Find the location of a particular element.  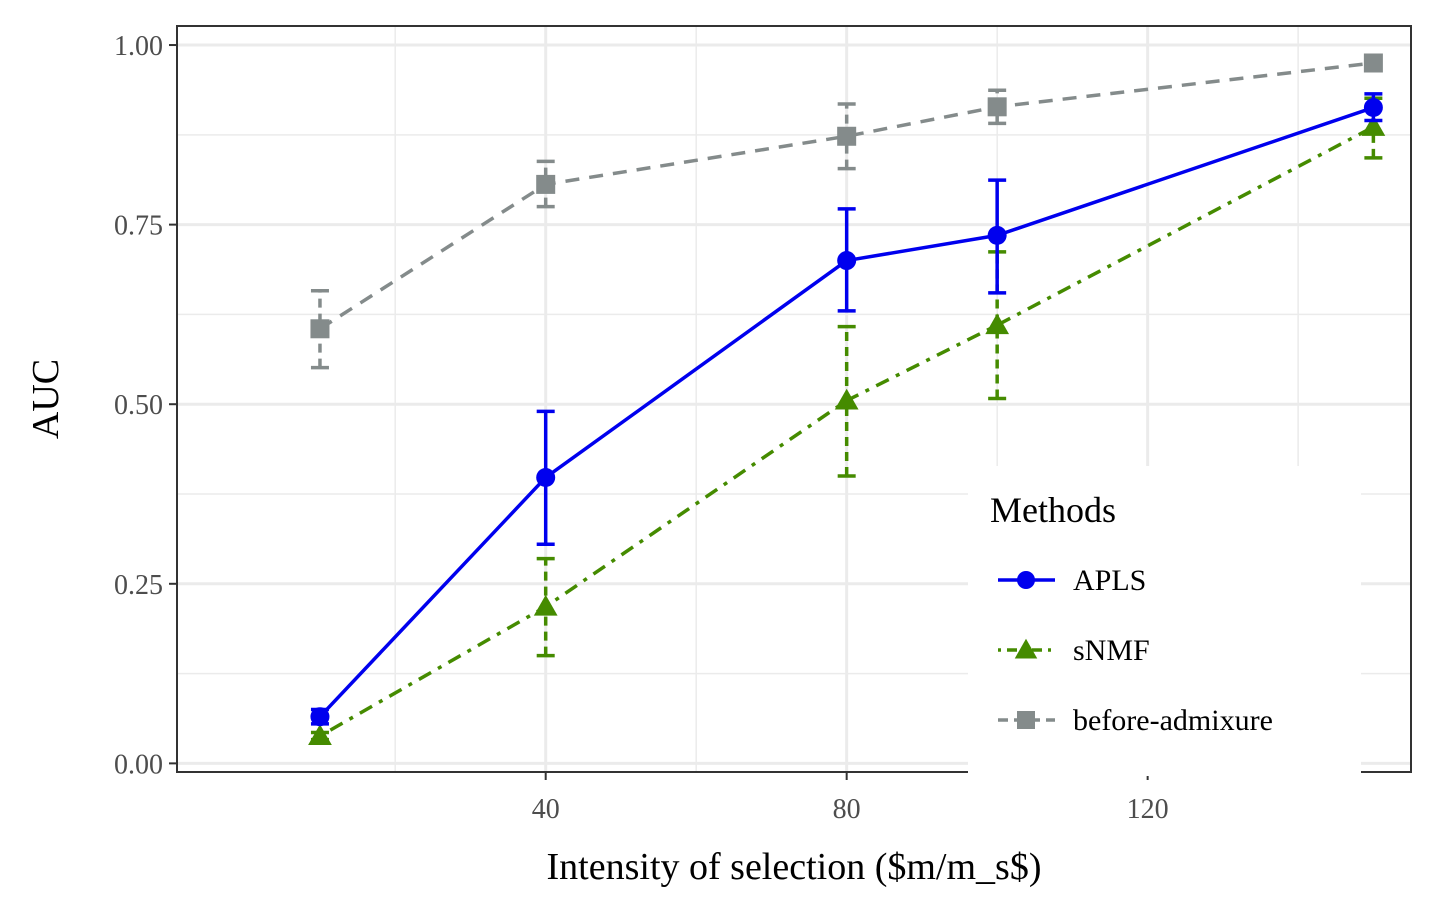

legend-label-snmf: sNMF is located at coordinates (1111, 650).